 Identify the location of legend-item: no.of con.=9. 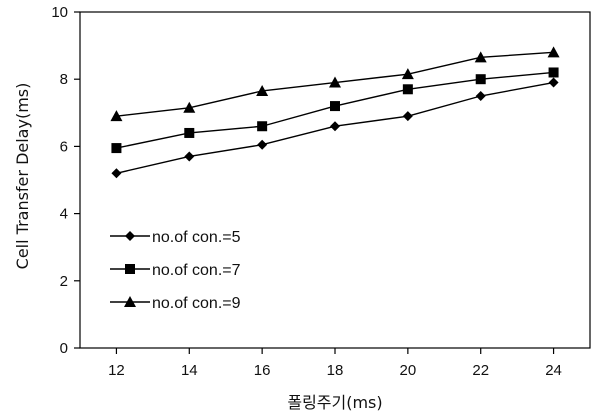
(175, 303).